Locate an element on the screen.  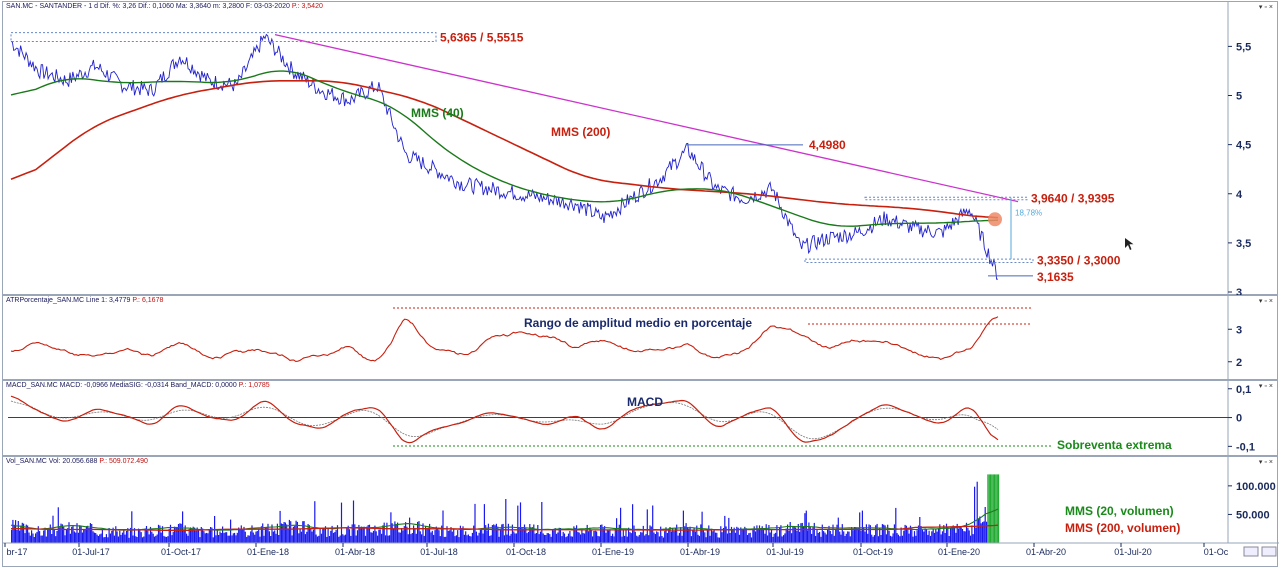
atr-chart: 3 2 Rango de amplitud medio en porcentaje is located at coordinates (641, 338).